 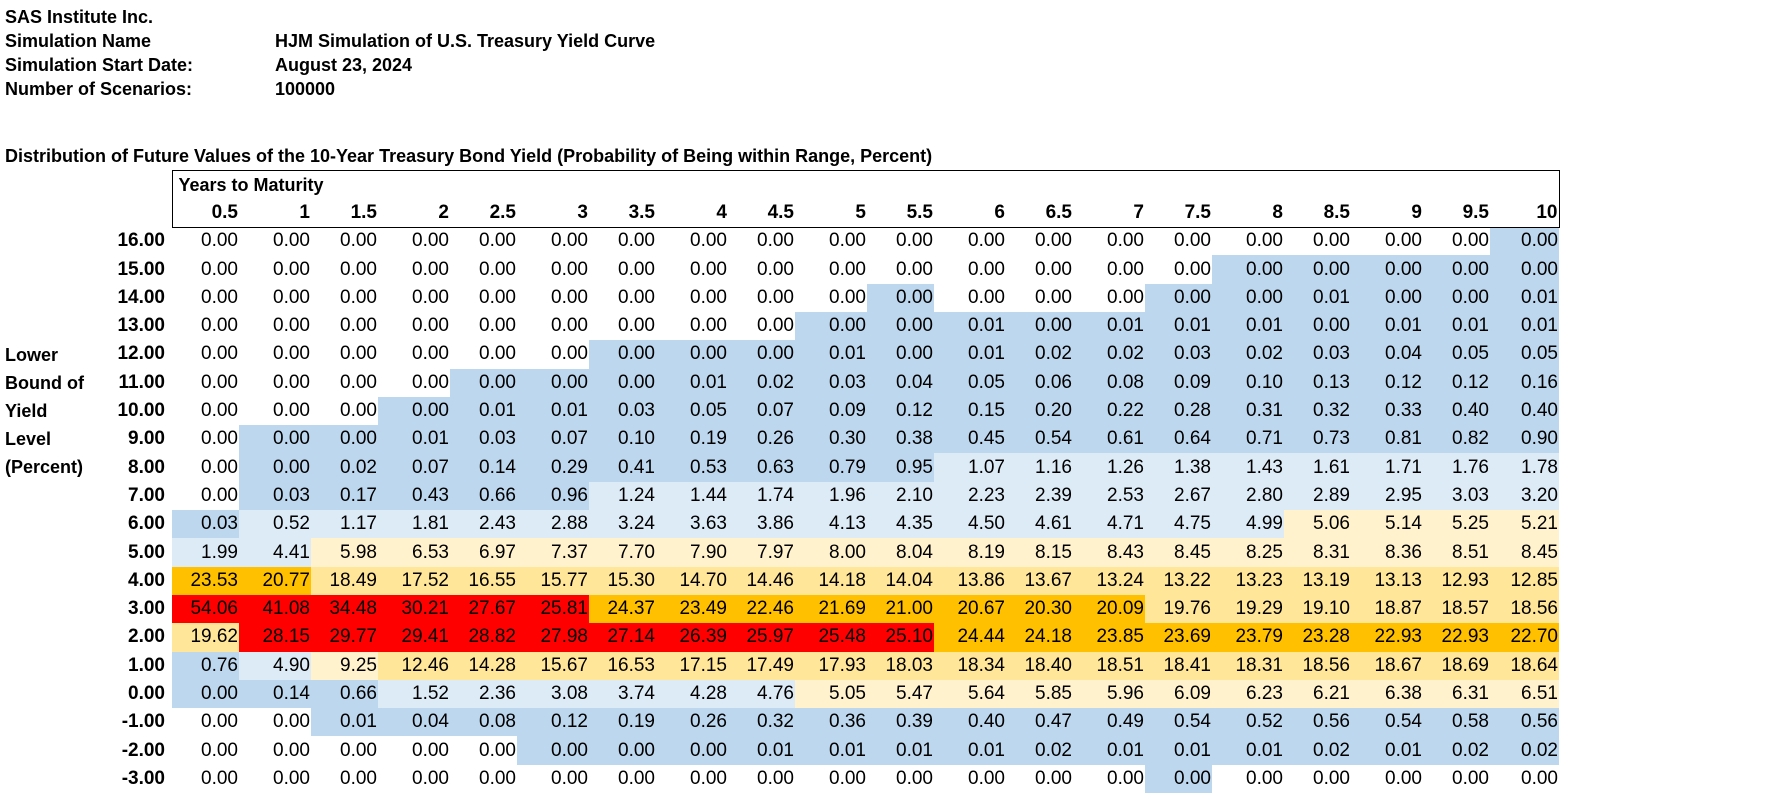 What do you see at coordinates (831, 609) in the screenshot?
I see `value-cell: 21.69` at bounding box center [831, 609].